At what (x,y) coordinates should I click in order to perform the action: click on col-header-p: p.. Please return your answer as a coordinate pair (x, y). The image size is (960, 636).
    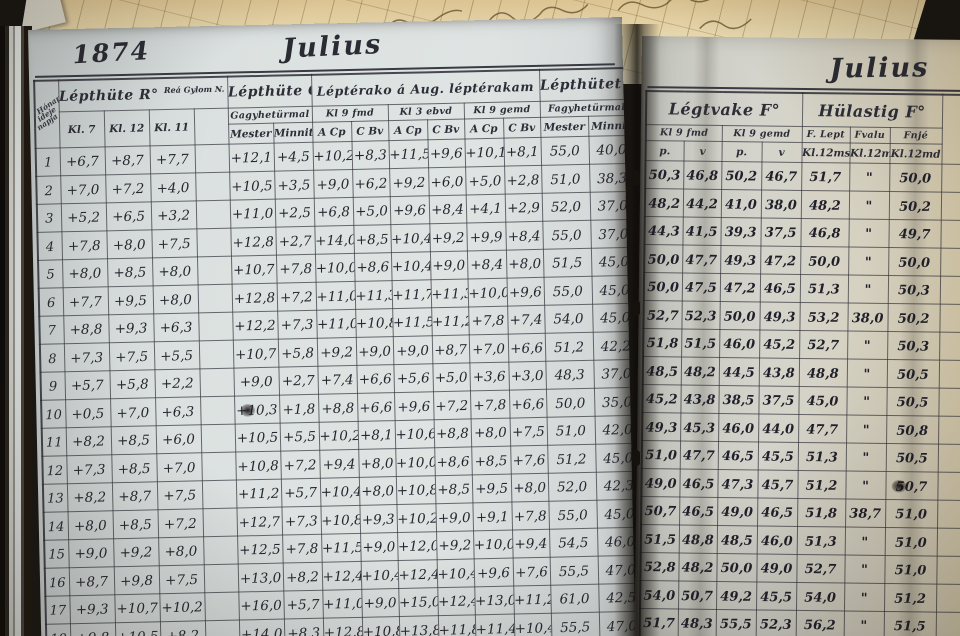
    Looking at the image, I should click on (664, 151).